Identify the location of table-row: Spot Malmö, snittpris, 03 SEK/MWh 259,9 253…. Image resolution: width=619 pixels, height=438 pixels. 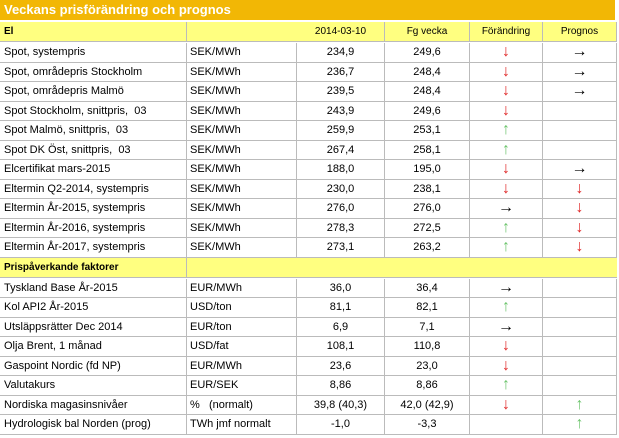
(308, 131).